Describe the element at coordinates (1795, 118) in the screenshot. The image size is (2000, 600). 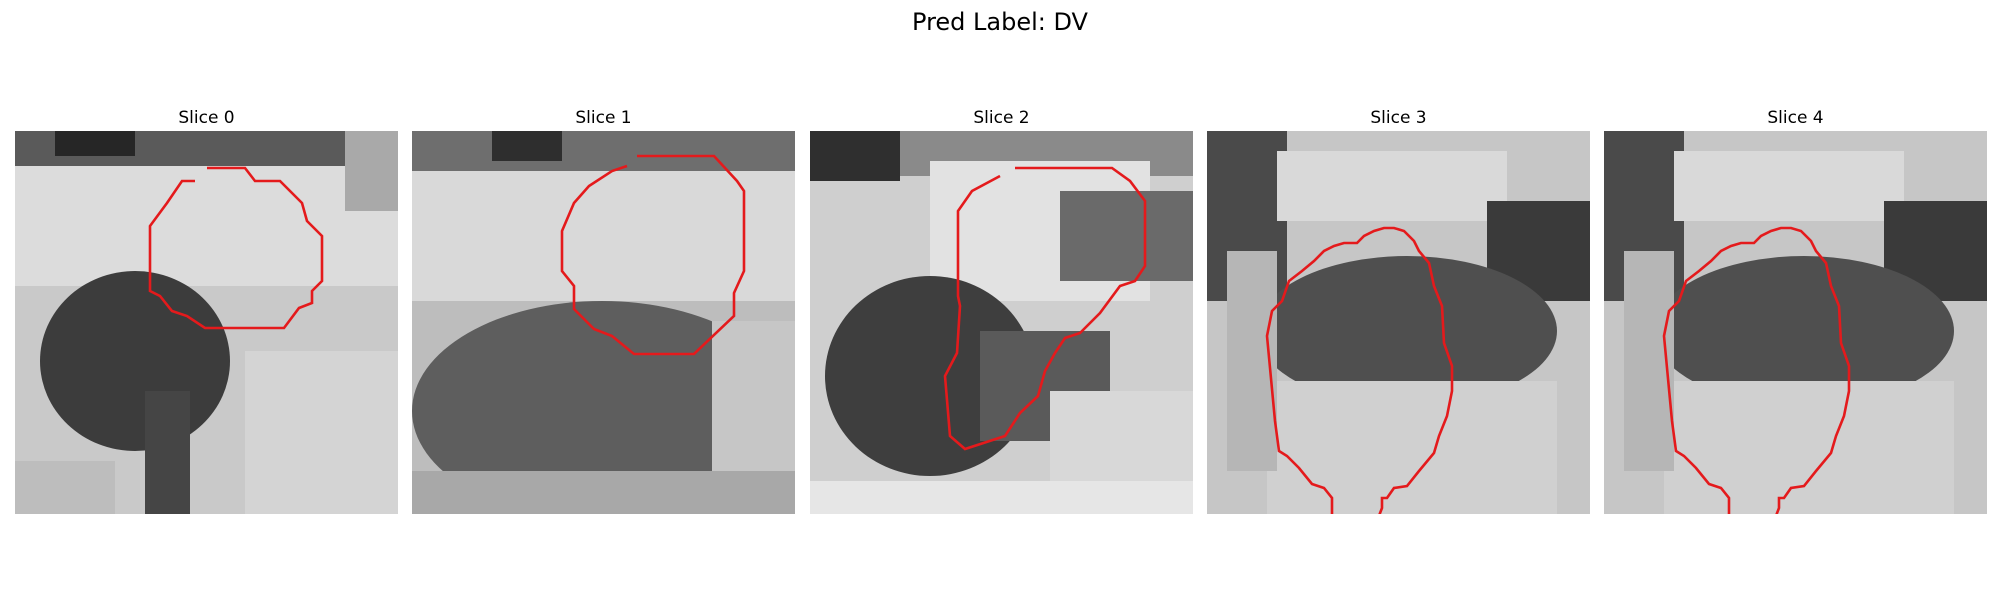
I see `slice-title-4: Slice 4` at that location.